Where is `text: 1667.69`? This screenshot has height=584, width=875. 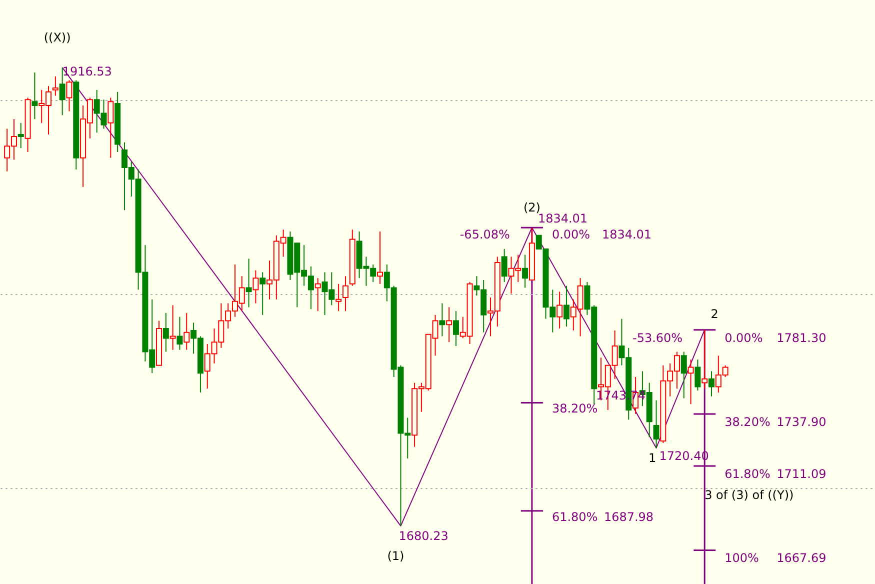 text: 1667.69 is located at coordinates (801, 558).